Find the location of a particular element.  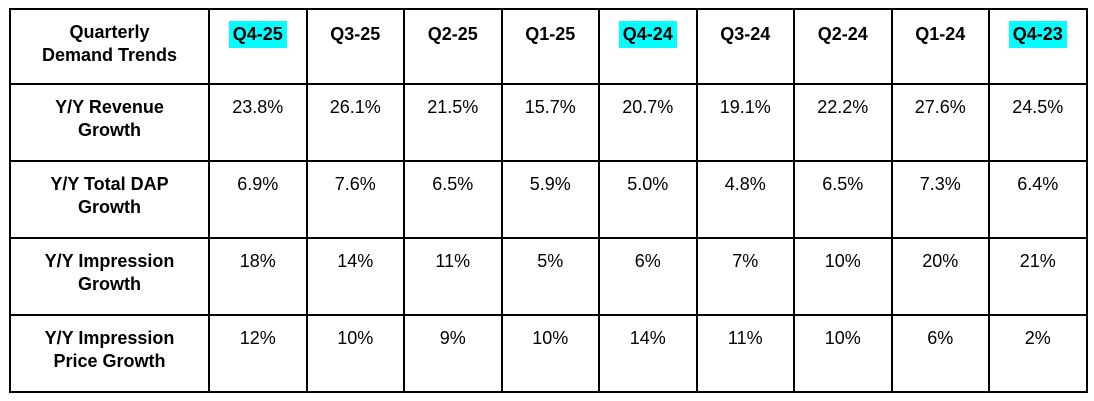

table-cell: 5% is located at coordinates (550, 276).